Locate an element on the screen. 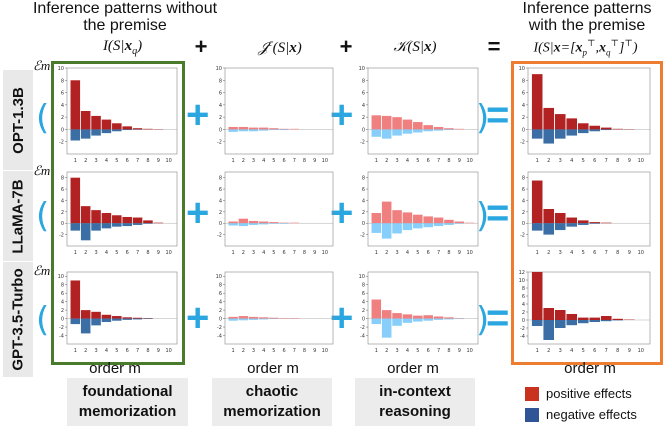 Image resolution: width=666 pixels, height=431 pixels. row-label-llama: LLaMA-7B is located at coordinates (18, 216).